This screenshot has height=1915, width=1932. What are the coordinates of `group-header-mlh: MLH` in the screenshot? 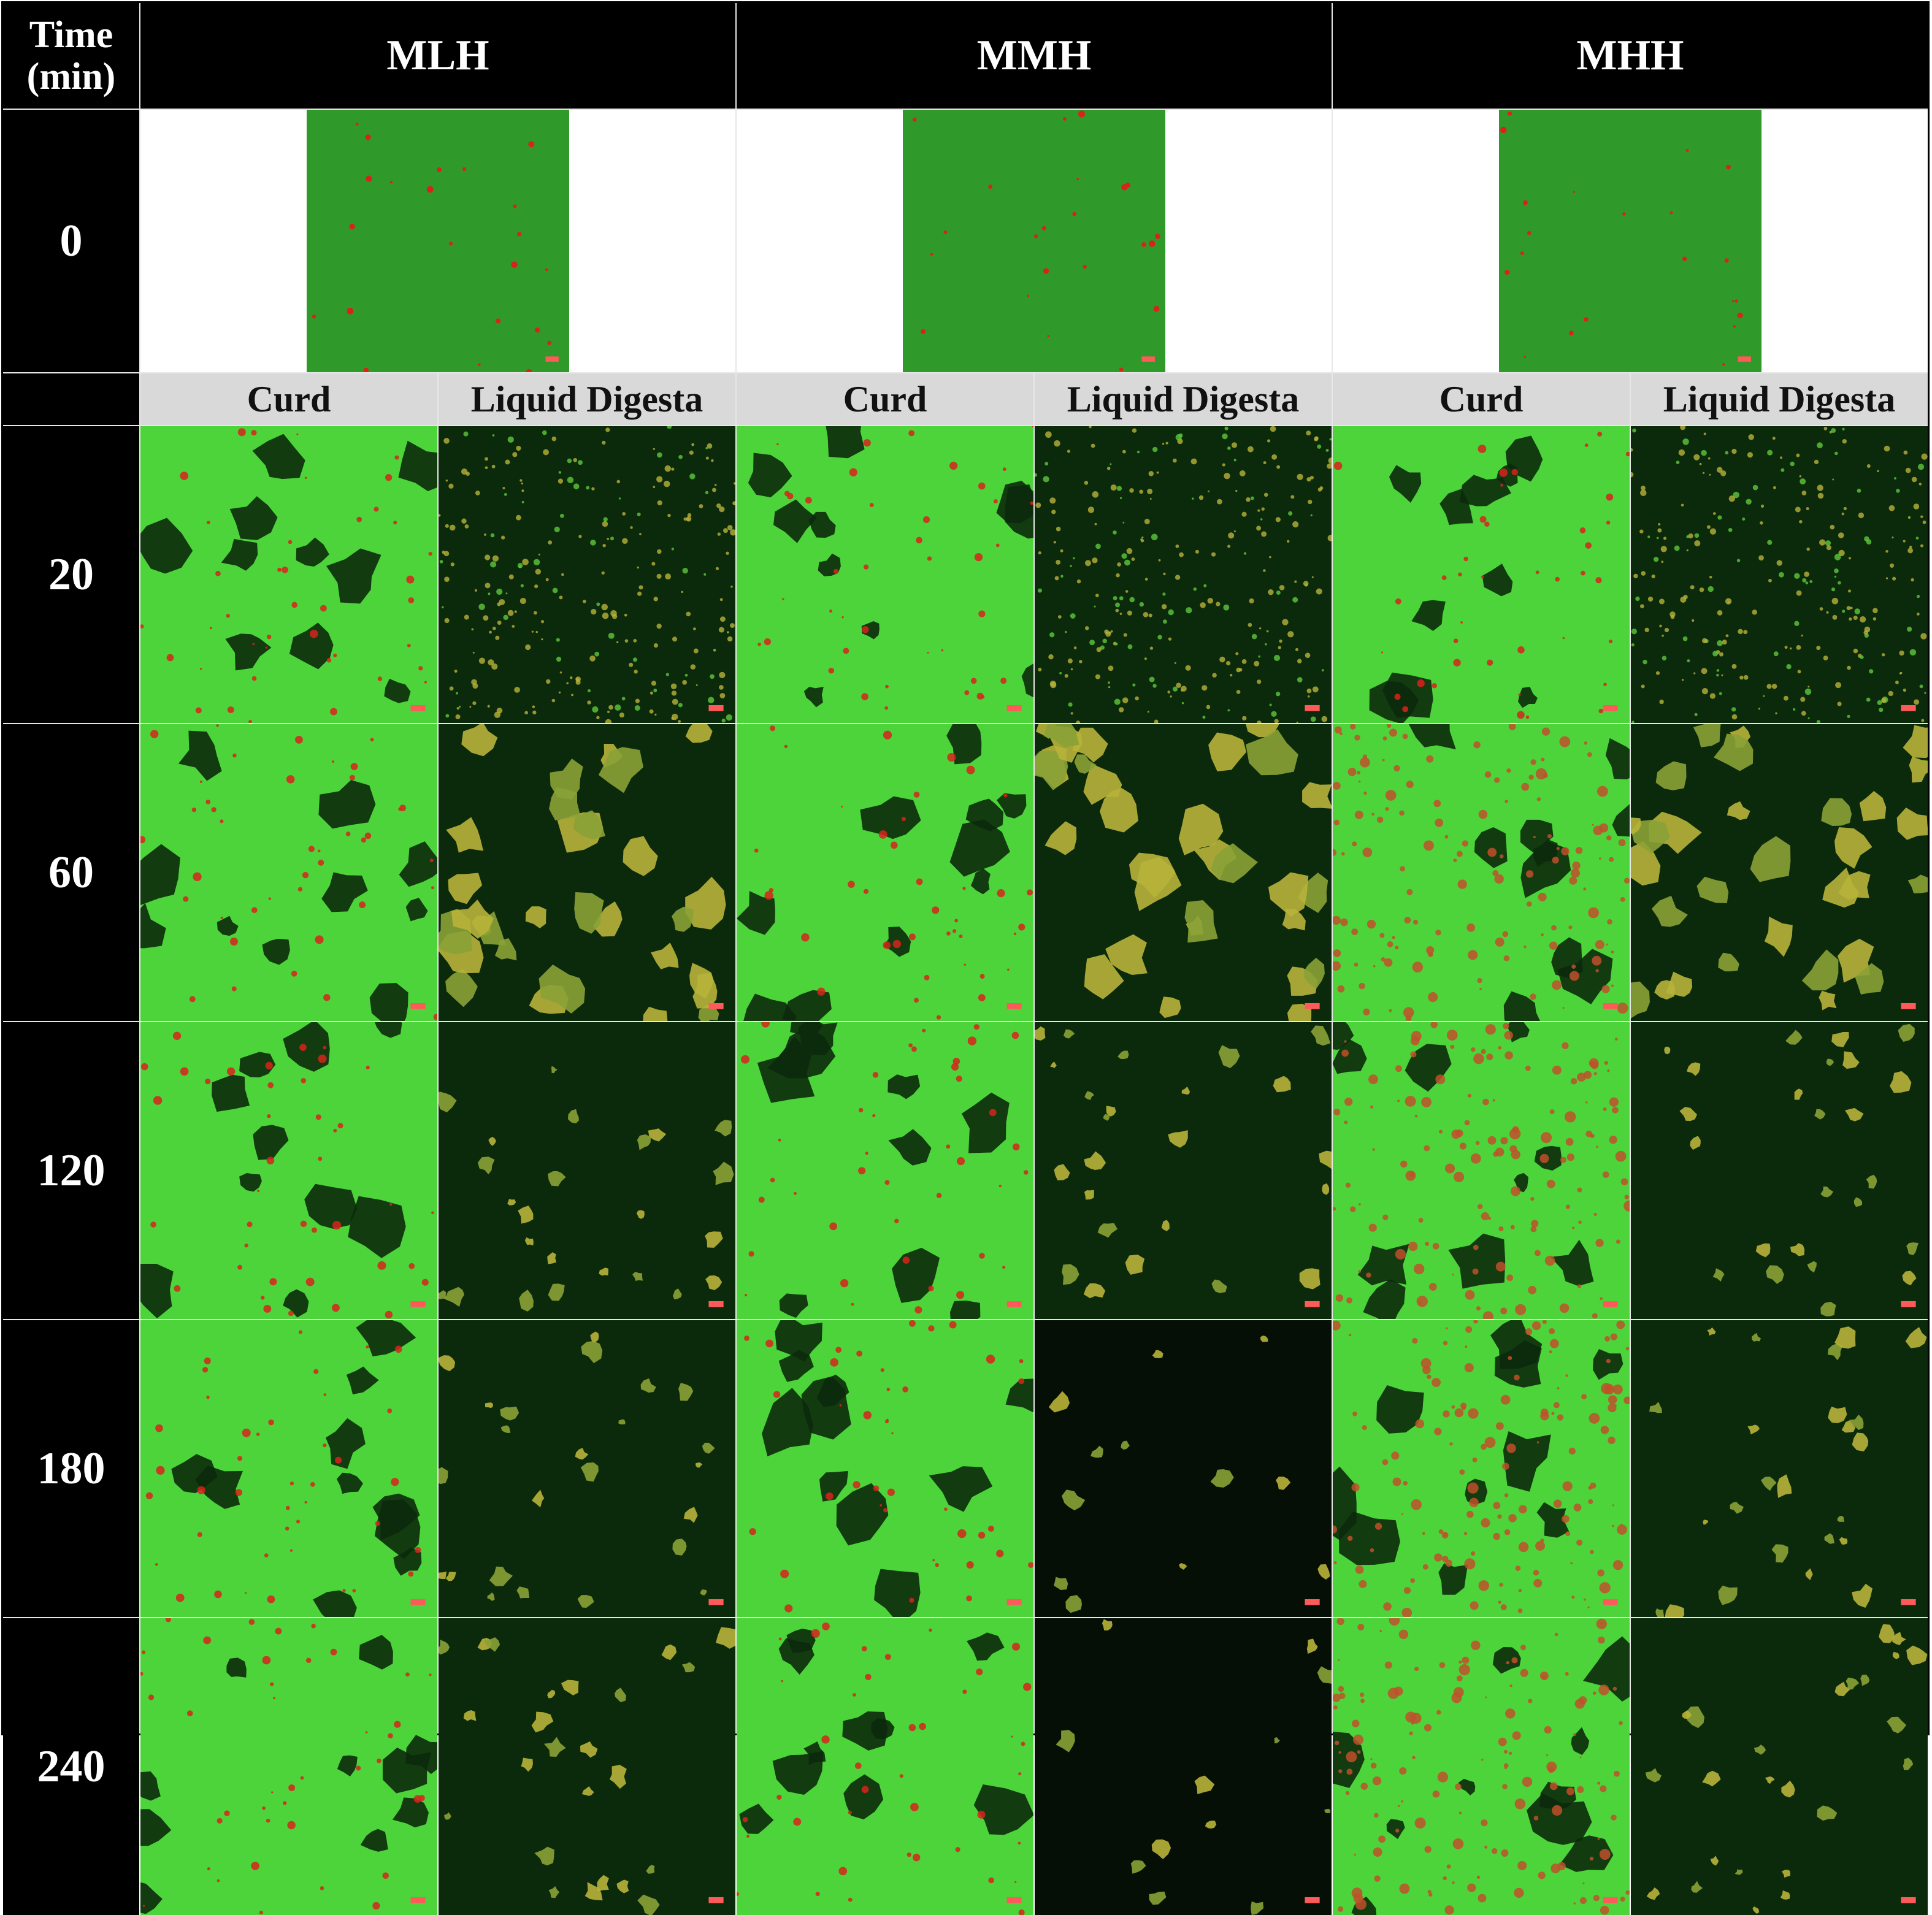 It's located at (437, 56).